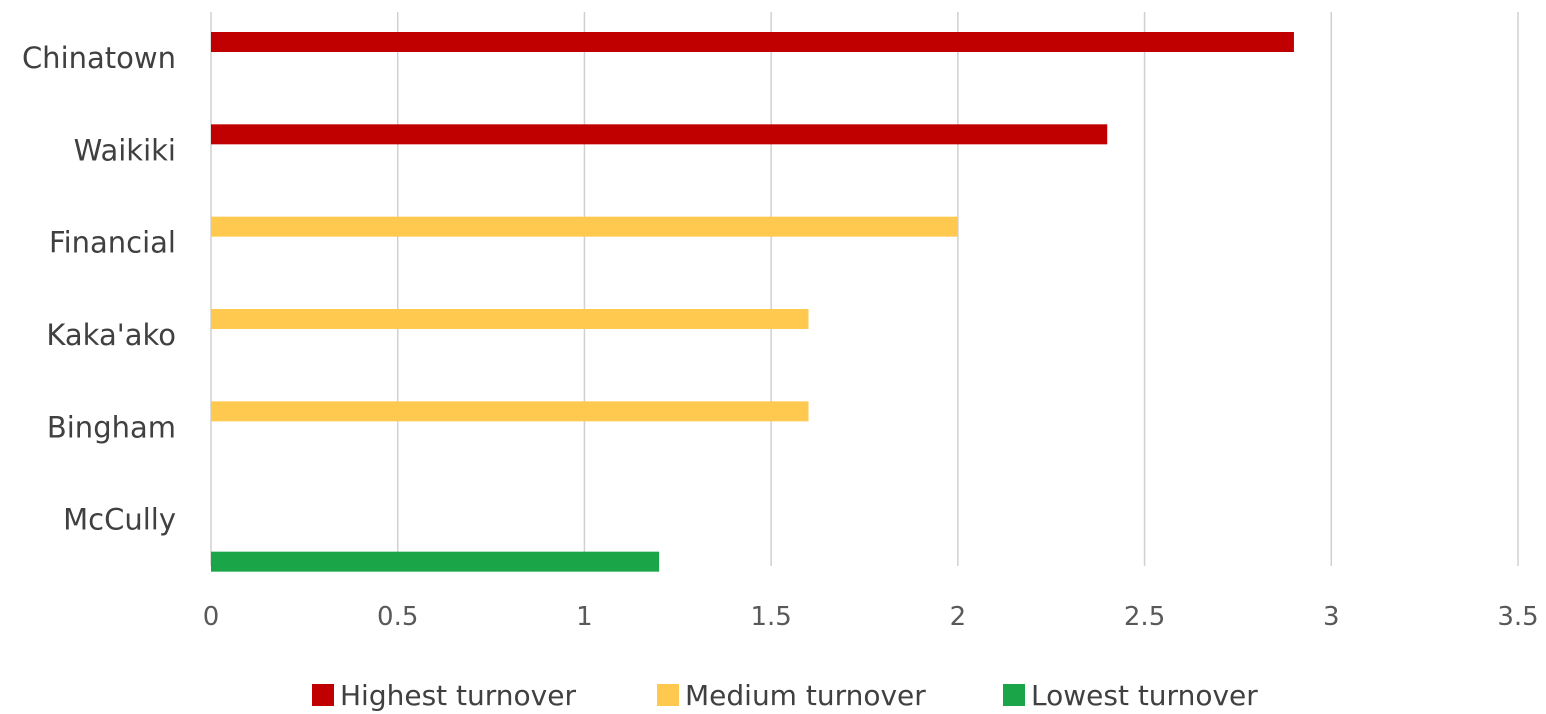 The width and height of the screenshot is (1546, 714). What do you see at coordinates (397, 617) in the screenshot?
I see `x-tick-label: 0.5` at bounding box center [397, 617].